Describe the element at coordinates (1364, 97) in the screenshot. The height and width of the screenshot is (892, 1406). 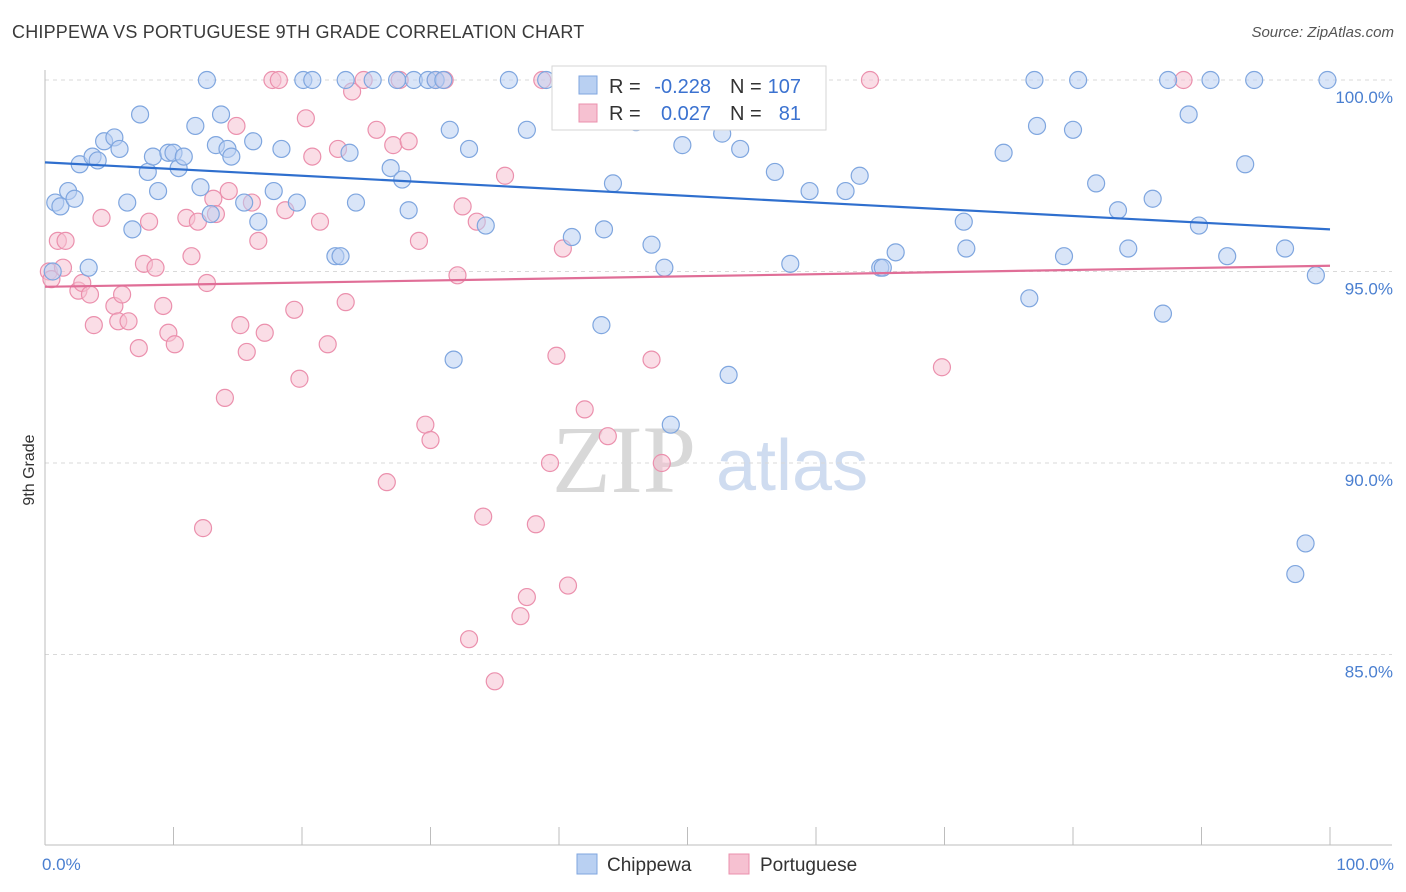
I see `y-tick-label-100: 100.0%` at that location.